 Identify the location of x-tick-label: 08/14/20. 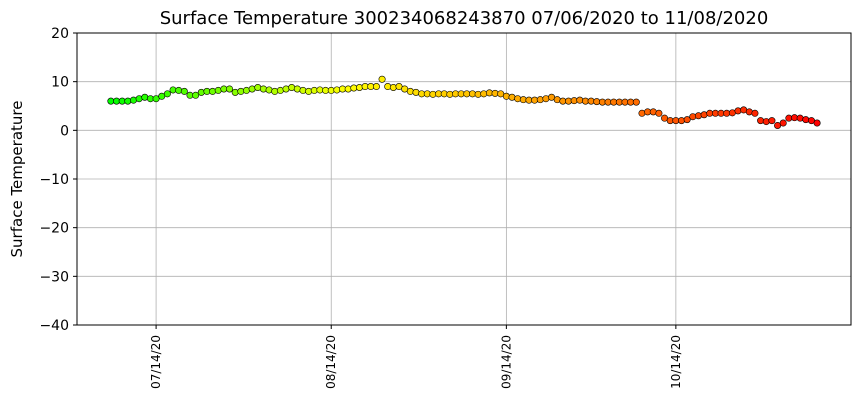
(331, 362).